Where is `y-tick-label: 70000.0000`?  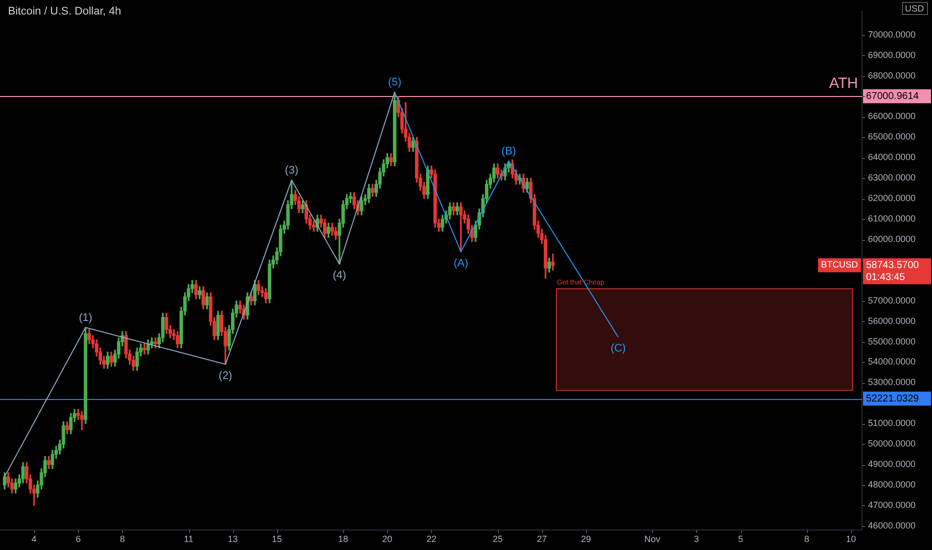 y-tick-label: 70000.0000 is located at coordinates (892, 34).